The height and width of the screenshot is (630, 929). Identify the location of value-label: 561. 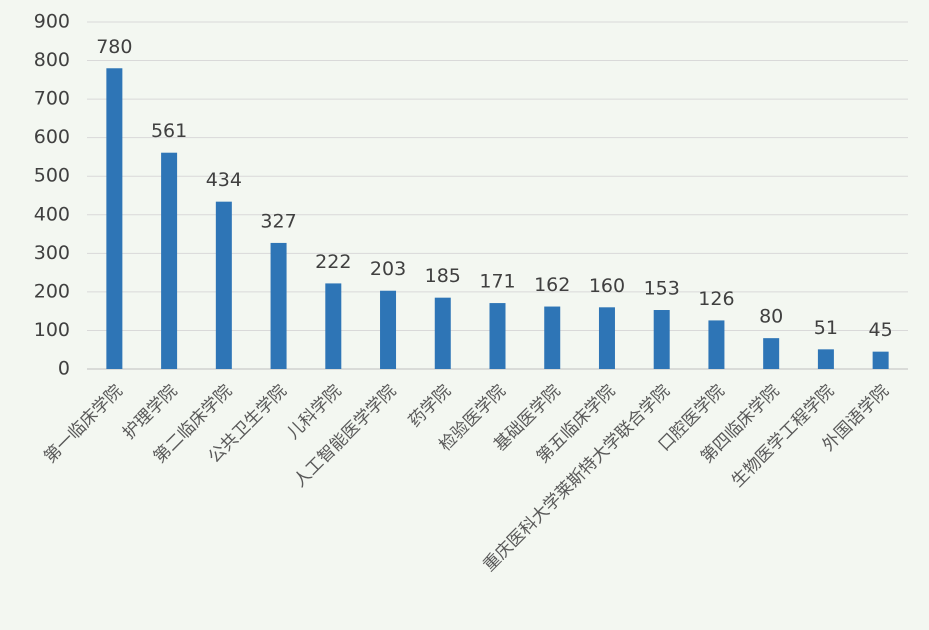
(169, 131).